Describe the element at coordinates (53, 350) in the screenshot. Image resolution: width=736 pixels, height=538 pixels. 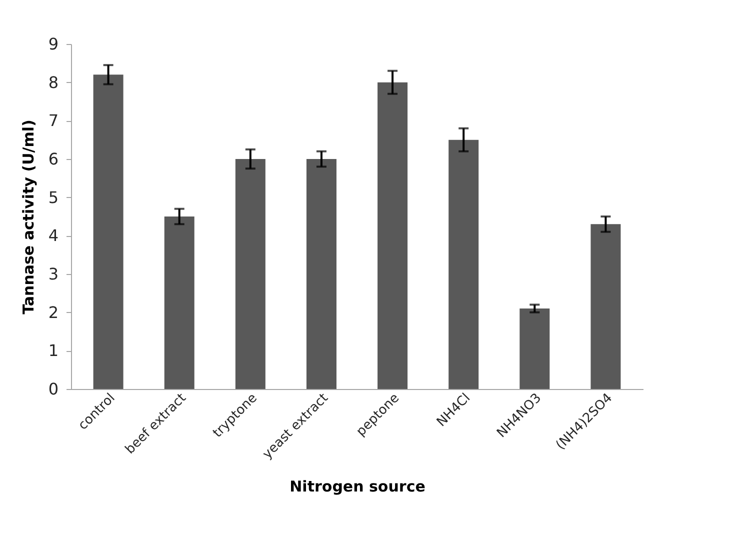
I see `y-tick-label: 1` at that location.